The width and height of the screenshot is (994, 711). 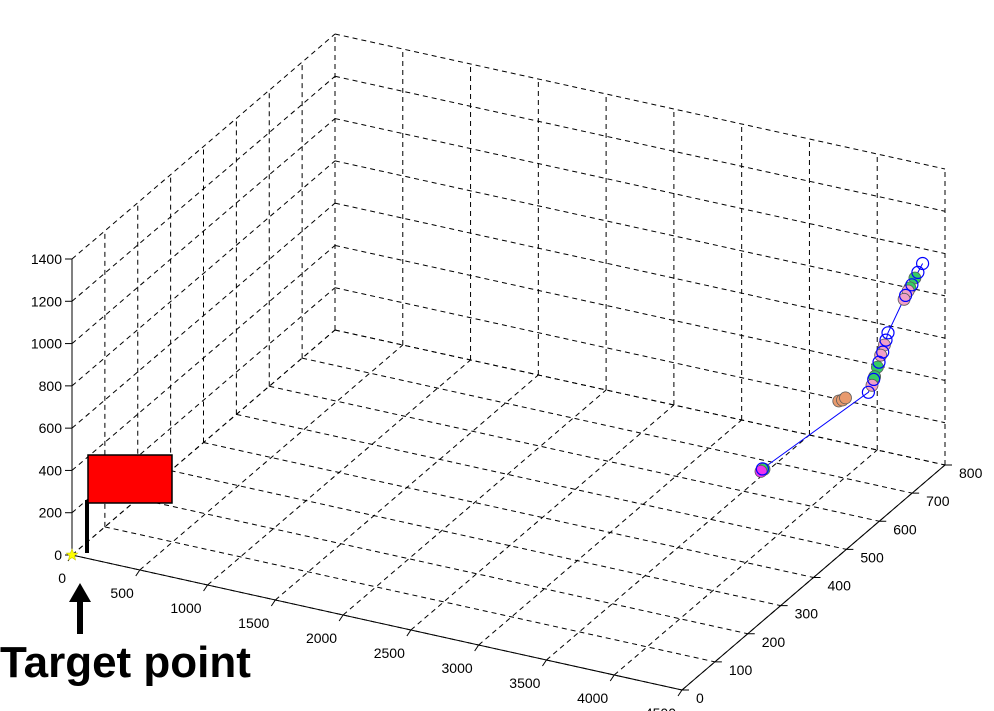 I want to click on x-tick-label: 0, so click(x=62, y=578).